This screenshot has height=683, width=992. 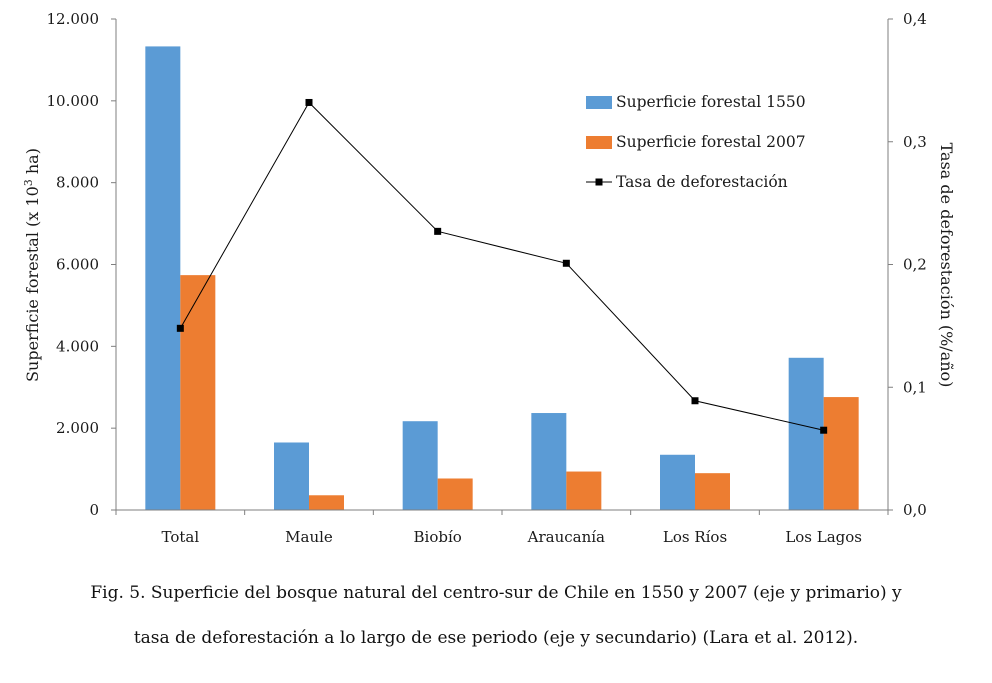 I want to click on y2-tick-label-2: 0,2, so click(x=915, y=265).